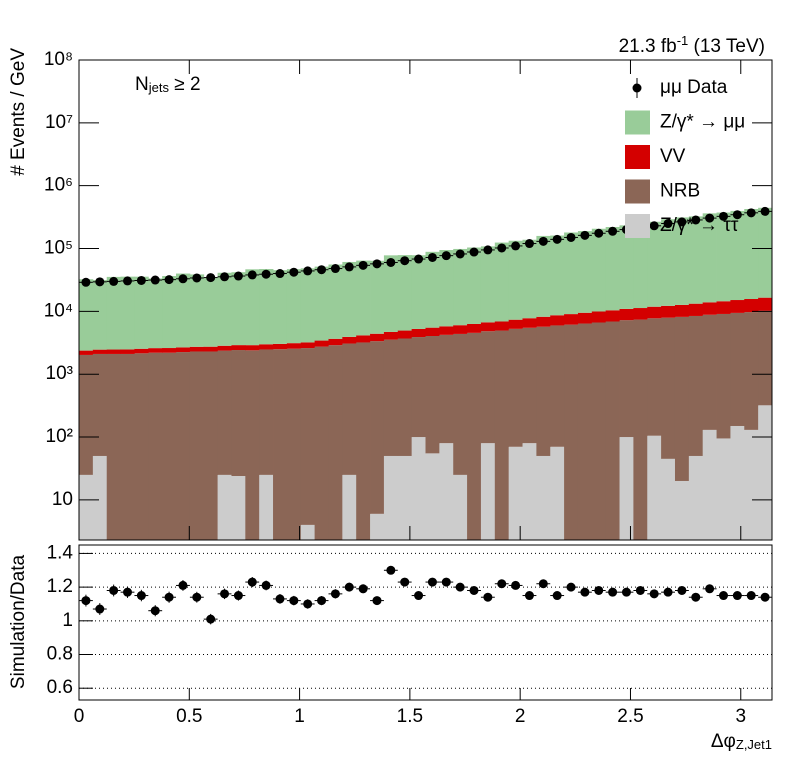 This screenshot has height=772, width=796. Describe the element at coordinates (58, 248) in the screenshot. I see `y-tick-label: 10⁵` at that location.